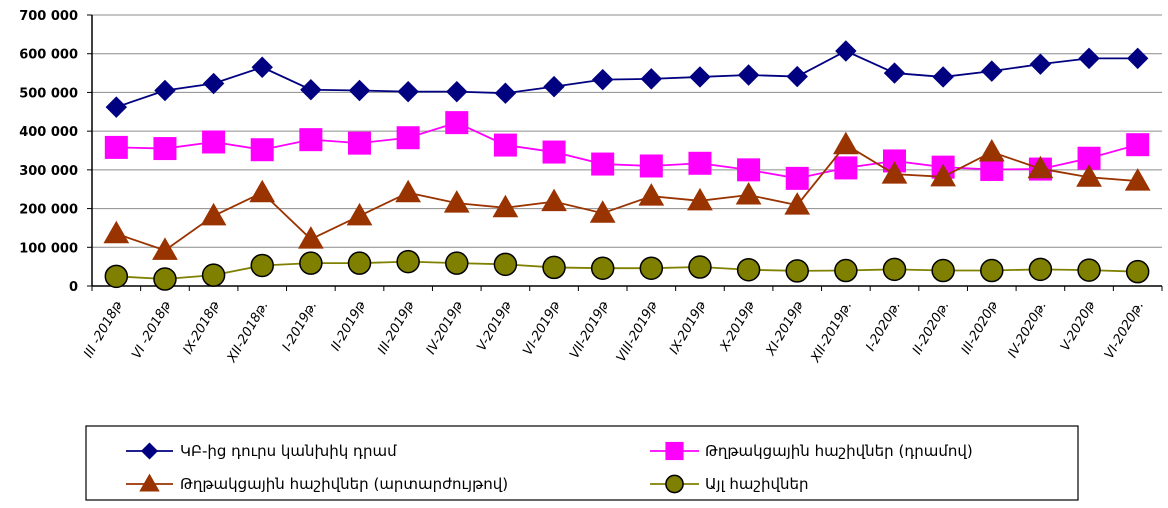 The image size is (1168, 508). Describe the element at coordinates (839, 451) in the screenshot. I see `legend-label: Թղթակցային հաշիվներ (դրամով)` at that location.